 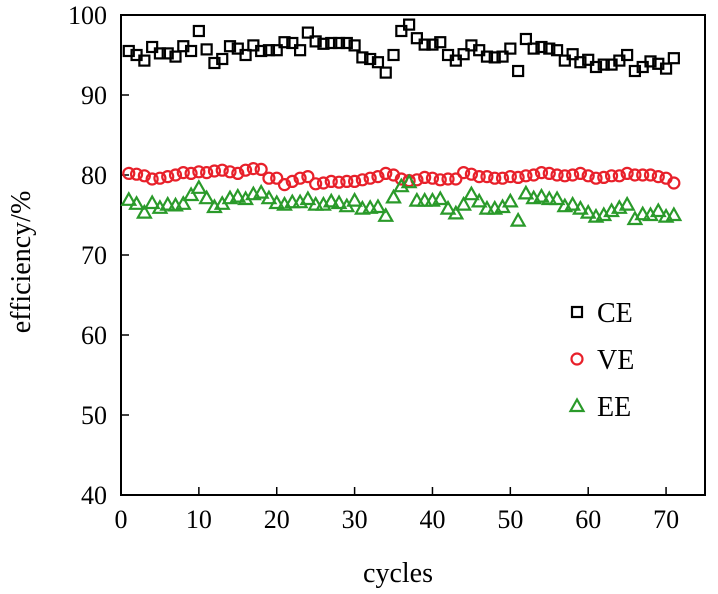 What do you see at coordinates (577, 405) in the screenshot?
I see `legend-ee-marker` at bounding box center [577, 405].